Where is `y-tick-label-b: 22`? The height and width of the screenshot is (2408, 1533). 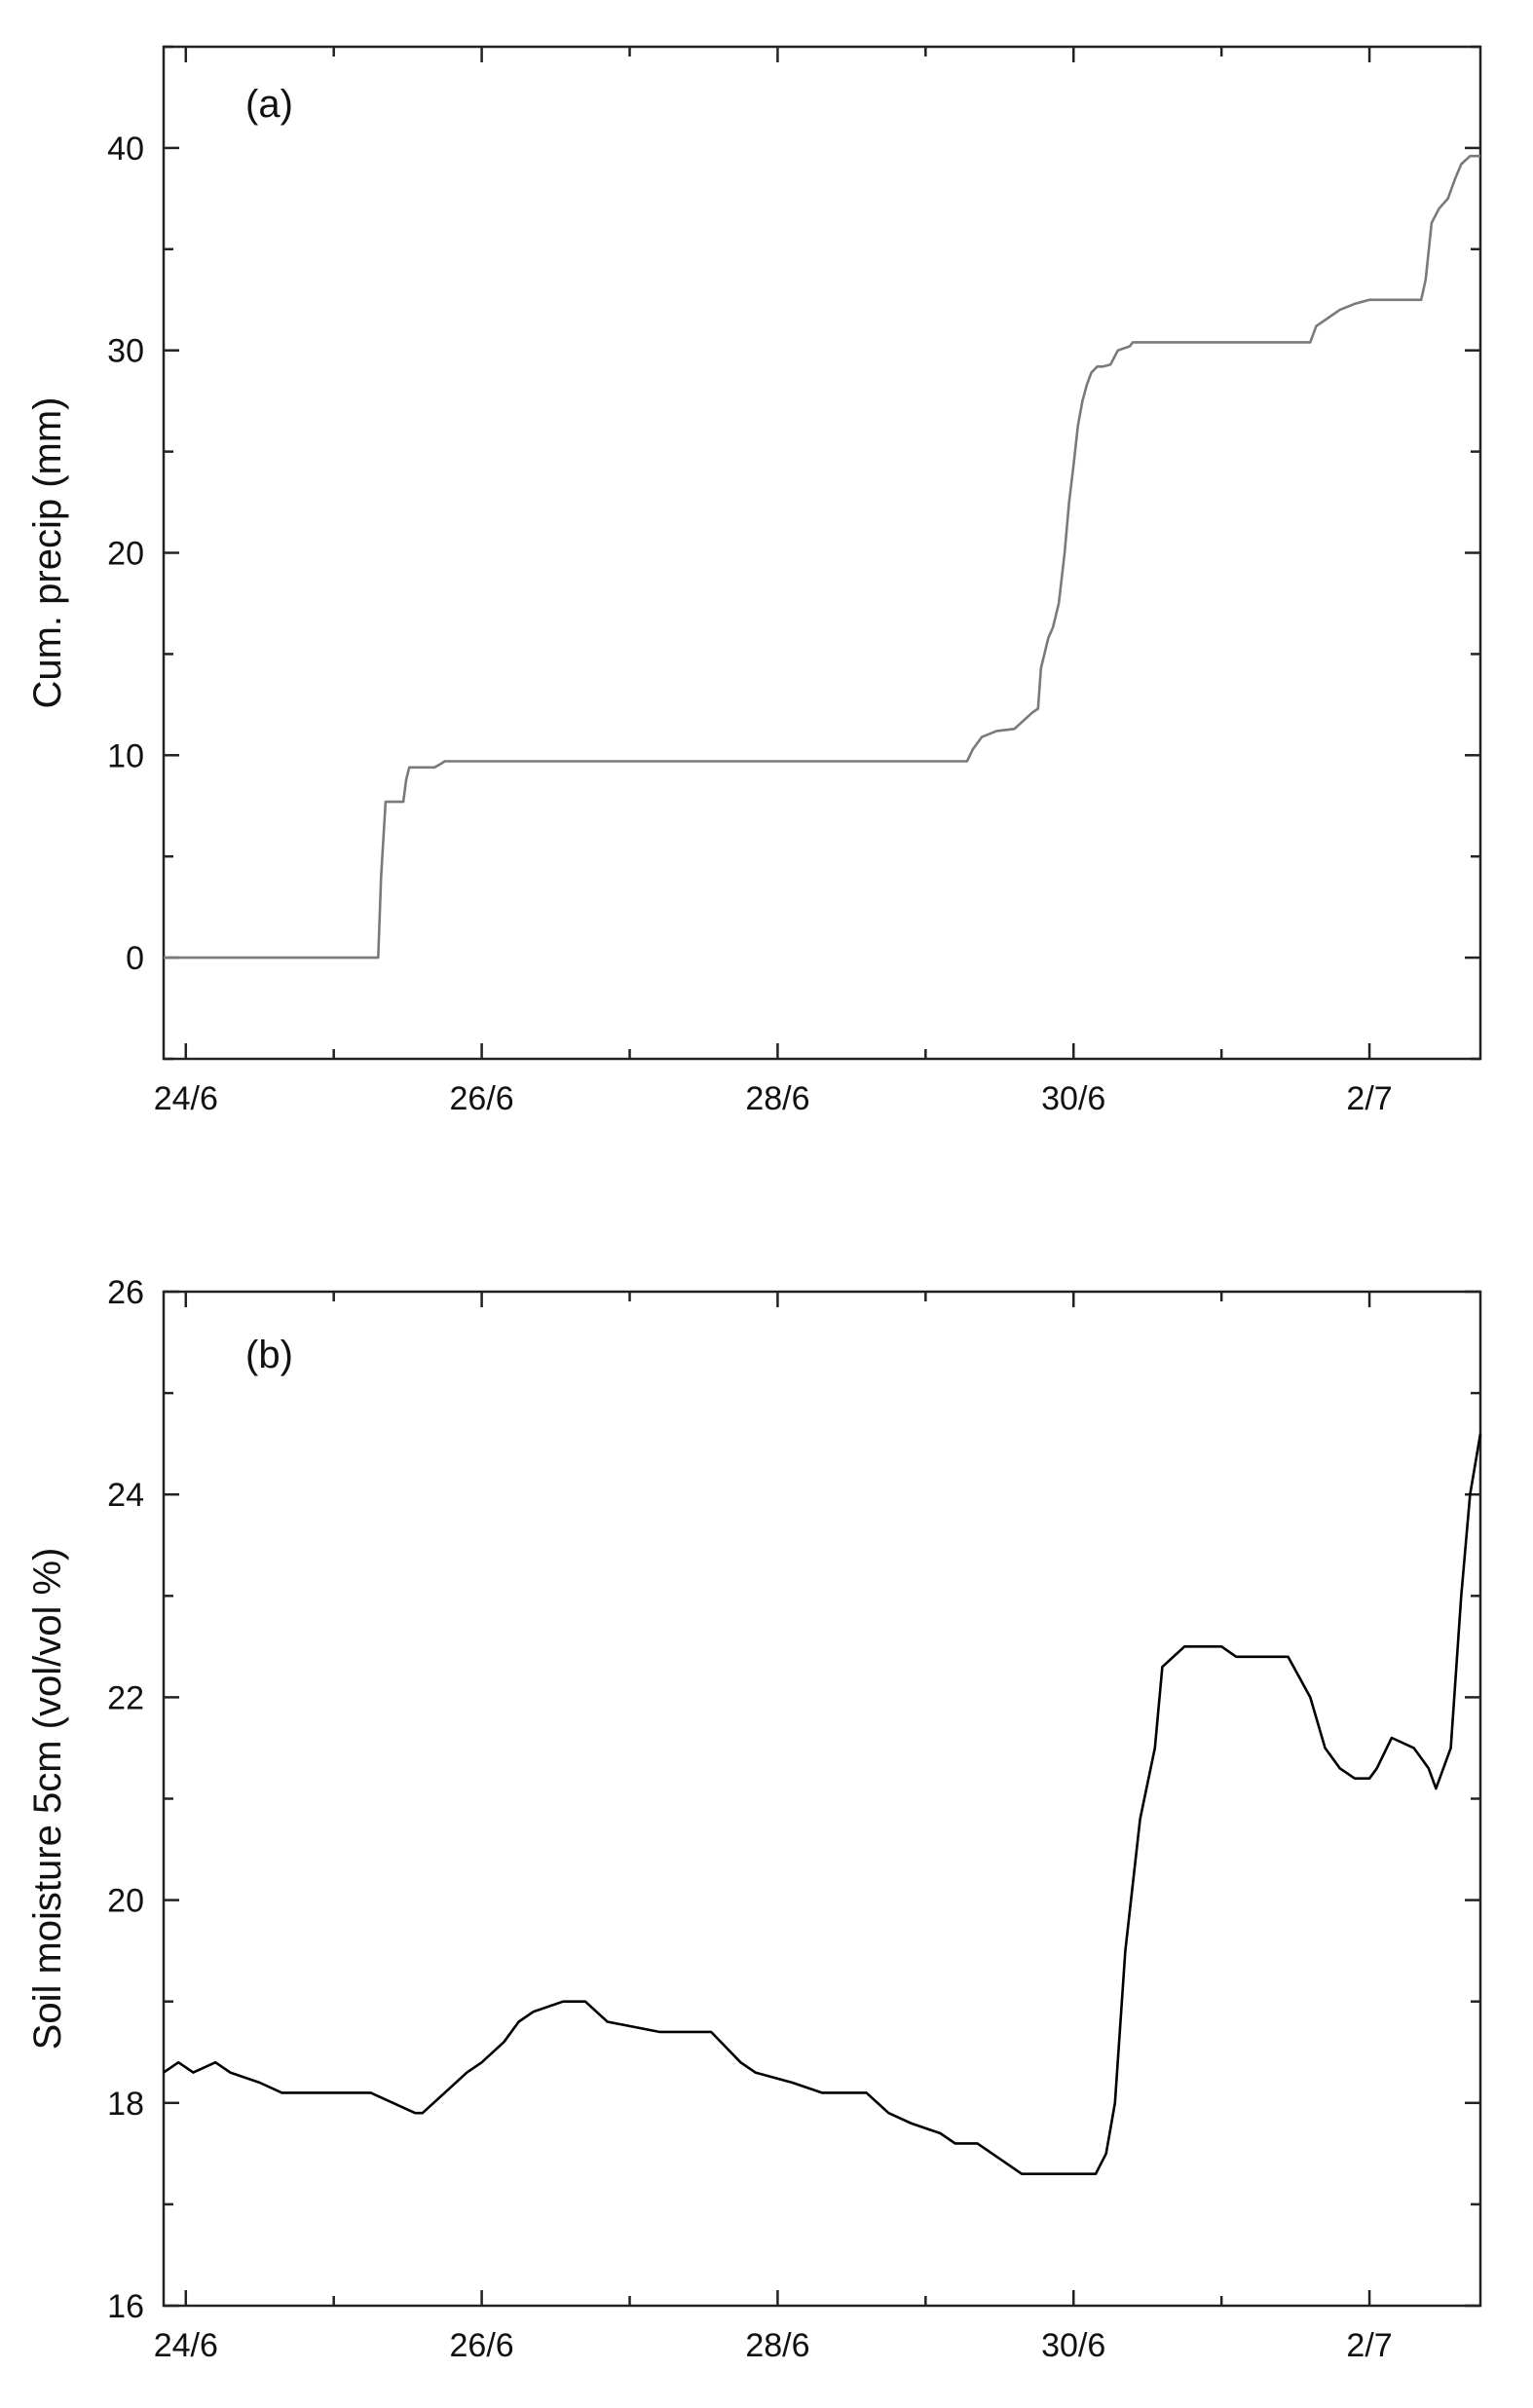
y-tick-label-b: 22 is located at coordinates (126, 1697).